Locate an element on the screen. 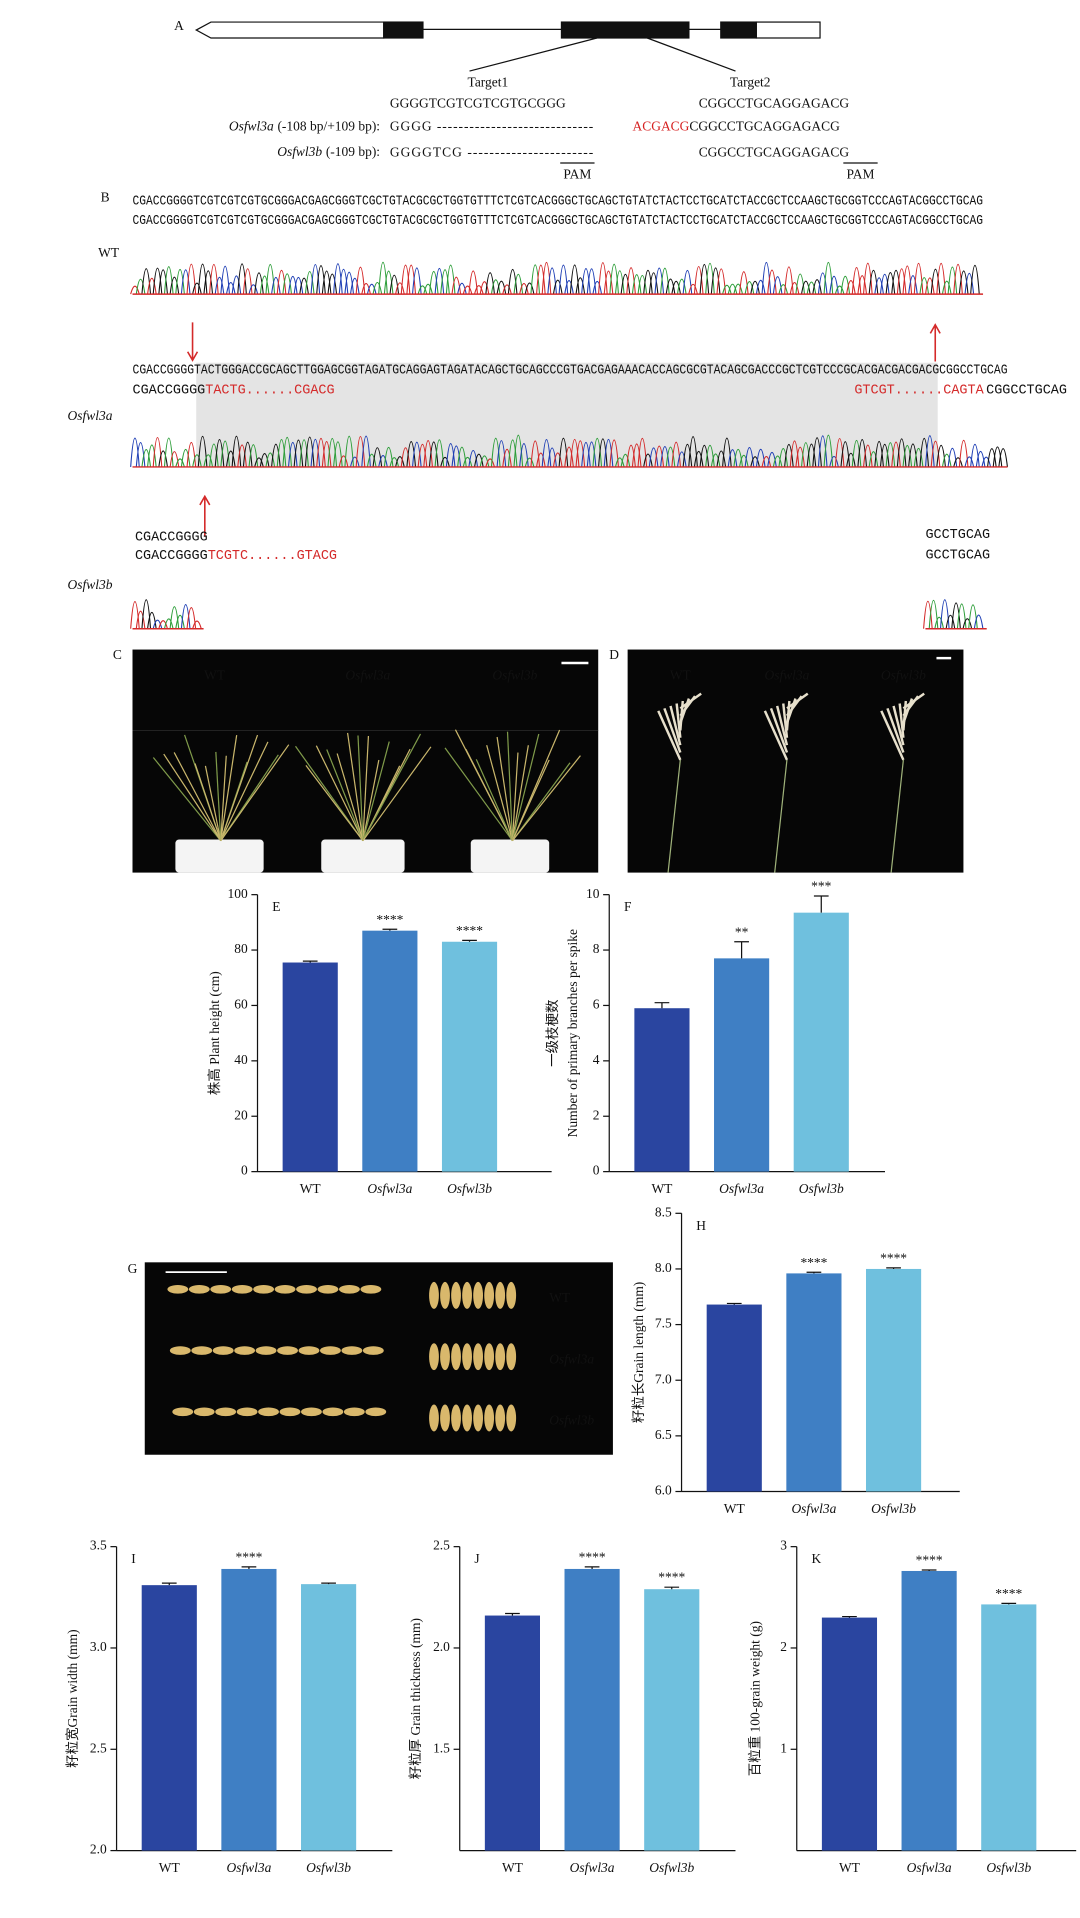 The height and width of the screenshot is (1918, 1080). label: CGACCGGGGTCGTC......GTACG is located at coordinates (236, 556).